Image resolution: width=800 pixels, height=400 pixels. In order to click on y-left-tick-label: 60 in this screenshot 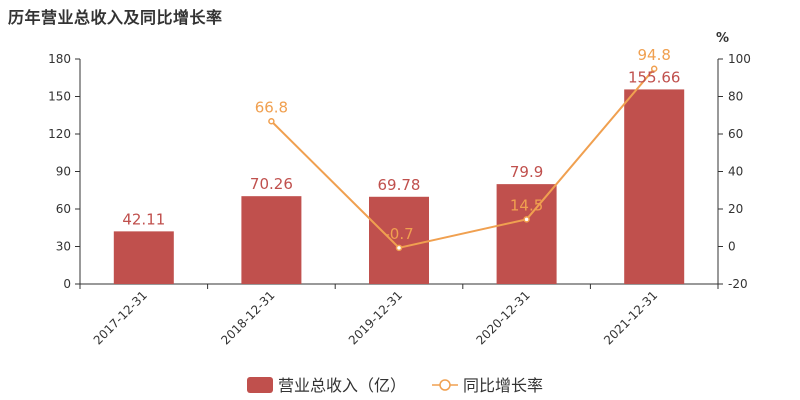, I will do `click(63, 209)`.